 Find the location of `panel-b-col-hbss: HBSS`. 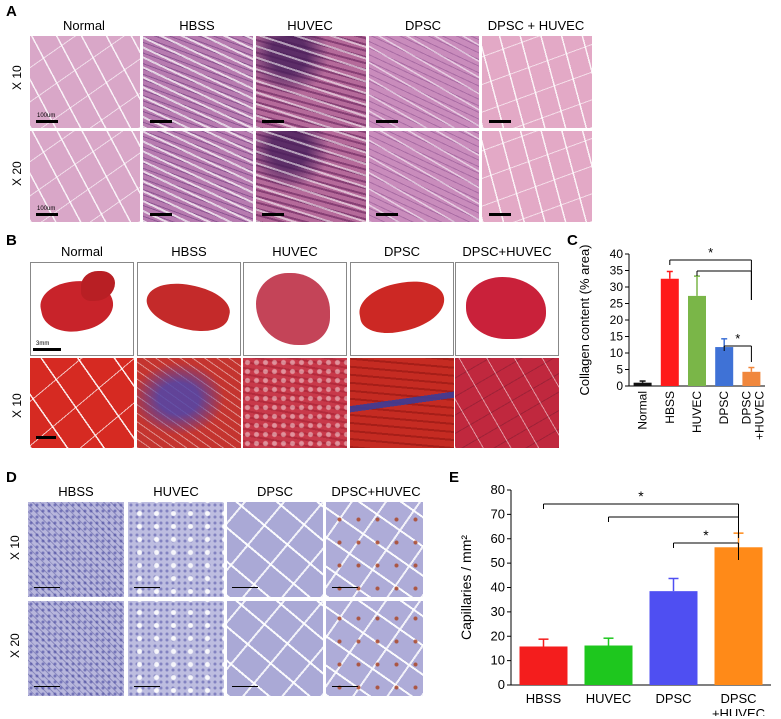

panel-b-col-hbss: HBSS is located at coordinates (189, 251).